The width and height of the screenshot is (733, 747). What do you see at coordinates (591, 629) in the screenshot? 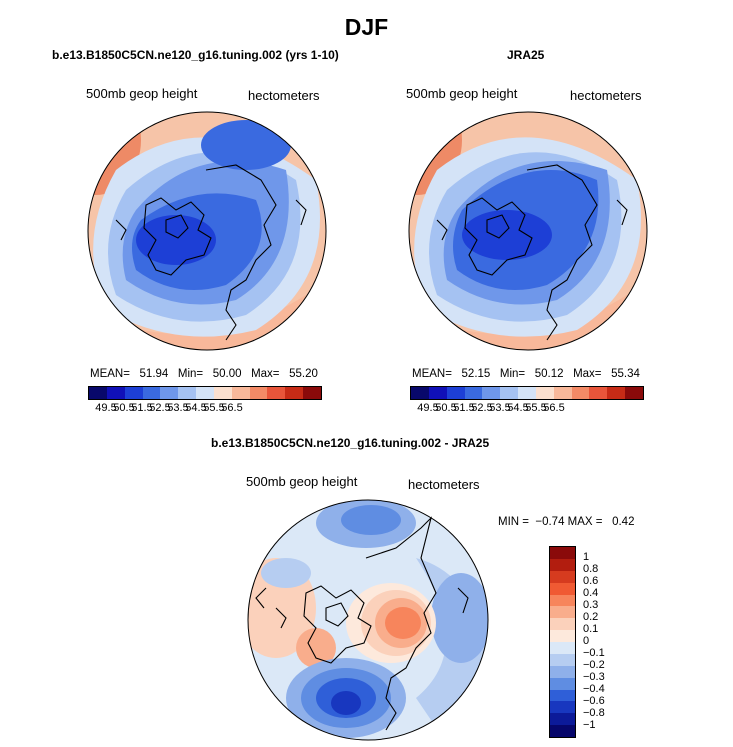
I see `diff-colorbar-tick-label: 0.1` at bounding box center [591, 629].